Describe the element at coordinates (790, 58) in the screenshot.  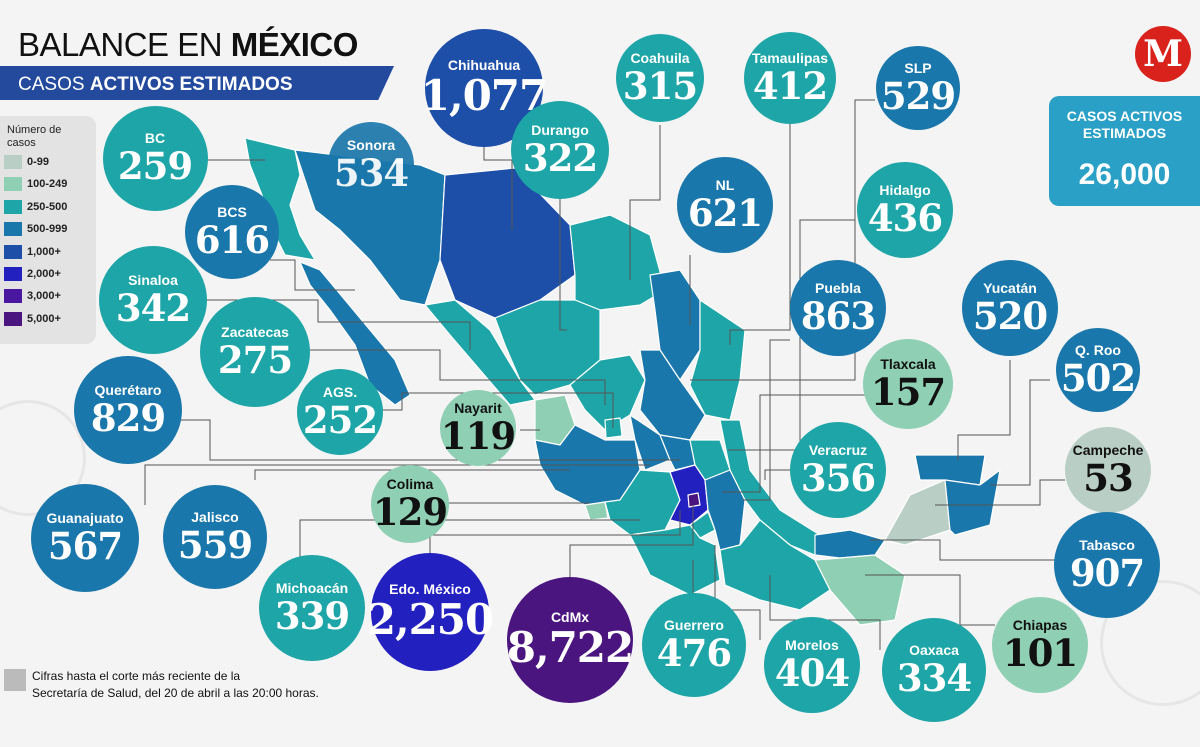
I see `state-name: Tamaulipas` at that location.